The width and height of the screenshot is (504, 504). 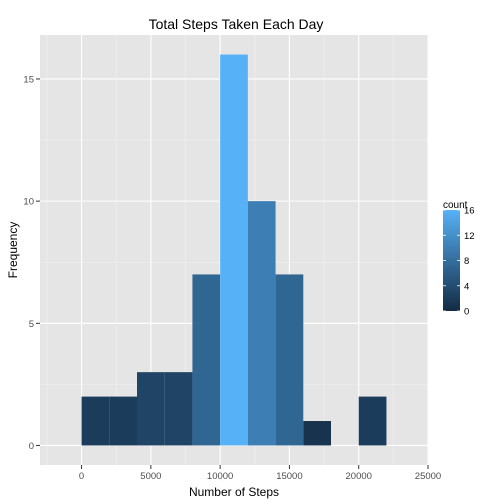 What do you see at coordinates (466, 312) in the screenshot?
I see `legend-tick-label: 0` at bounding box center [466, 312].